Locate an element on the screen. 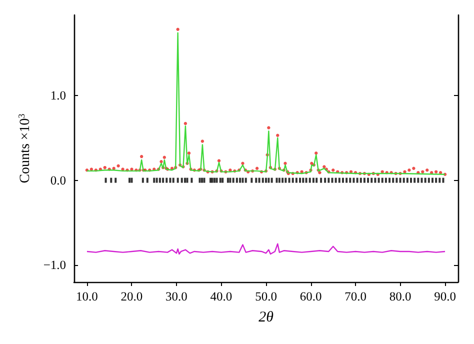  x-tick-label: 10.0 is located at coordinates (87, 297).